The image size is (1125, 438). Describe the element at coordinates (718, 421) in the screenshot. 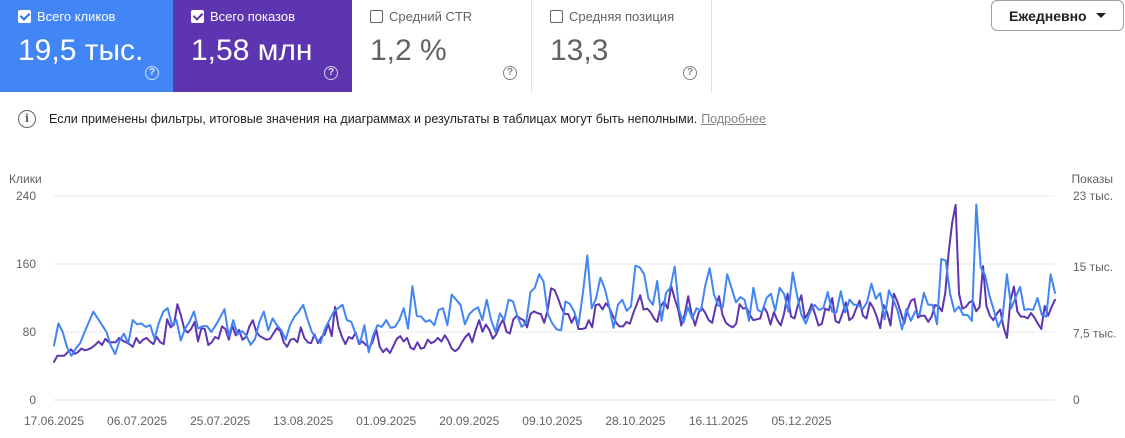

I see `x-tick-label: 16.11.2025` at that location.